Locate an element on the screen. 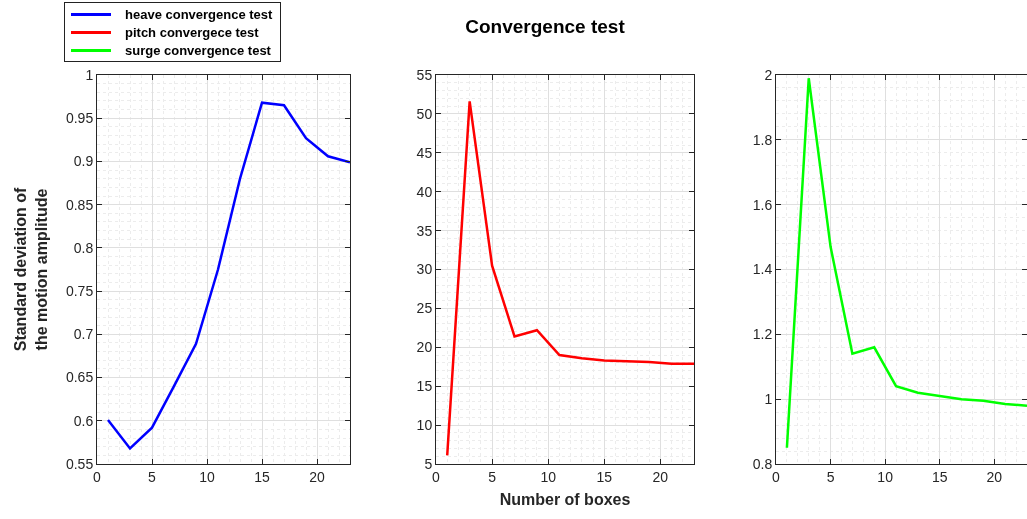 This screenshot has height=519, width=1027. y-tick-label: 0.9 is located at coordinates (83, 161).